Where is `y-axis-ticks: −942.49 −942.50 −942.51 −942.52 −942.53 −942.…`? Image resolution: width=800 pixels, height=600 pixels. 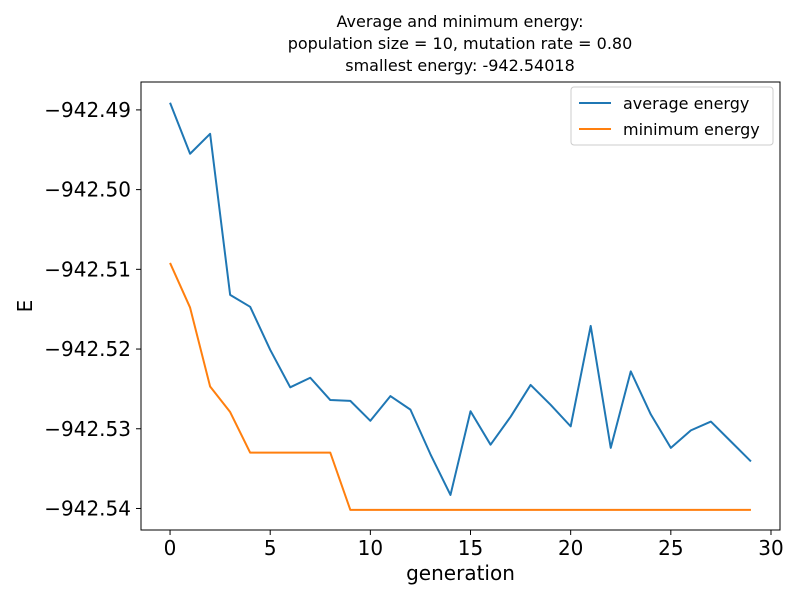 y-axis-ticks: −942.49 −942.50 −942.51 −942.52 −942.53 −942.… is located at coordinates (92, 309).